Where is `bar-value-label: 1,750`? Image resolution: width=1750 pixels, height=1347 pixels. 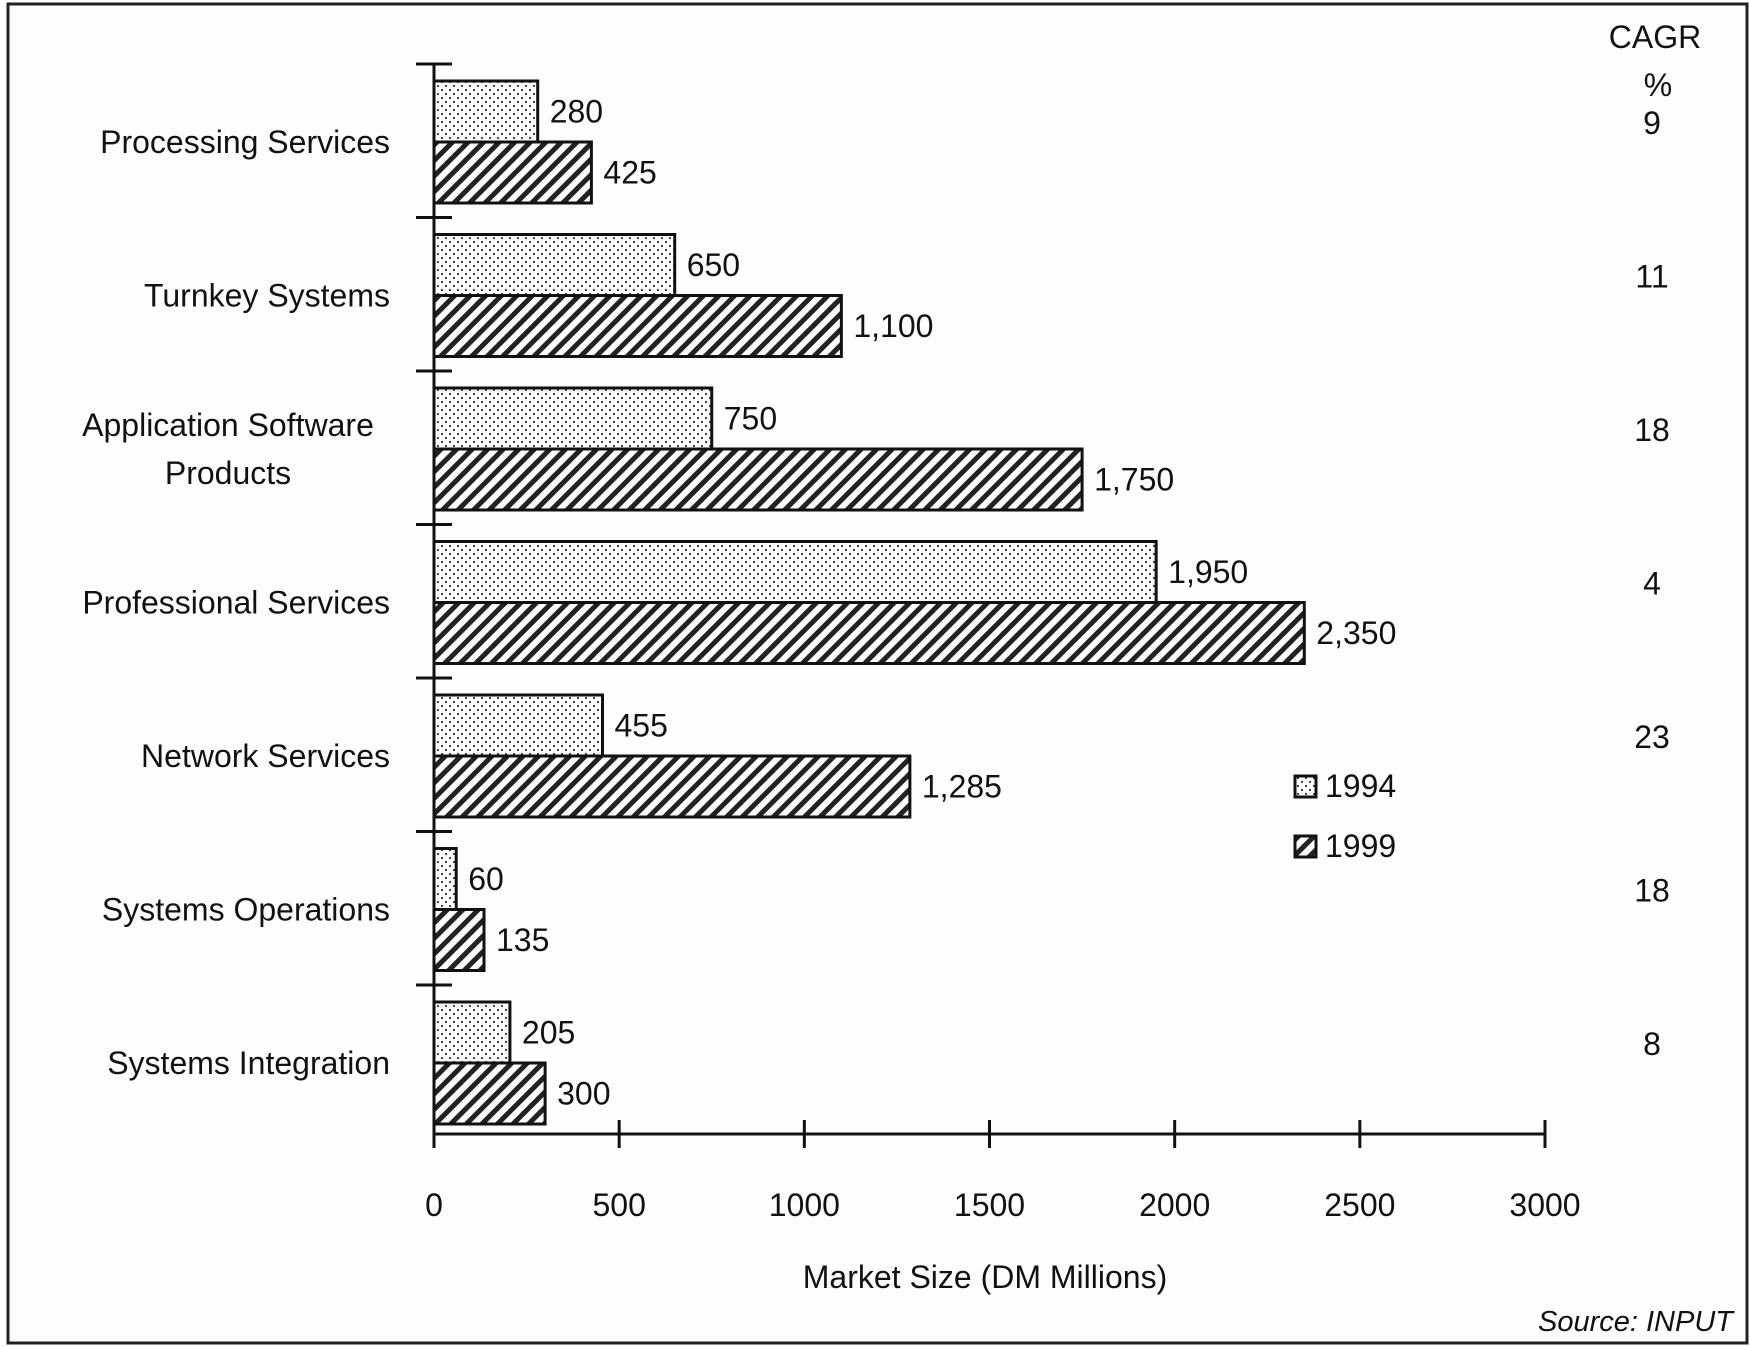
bar-value-label: 1,750 is located at coordinates (1134, 480).